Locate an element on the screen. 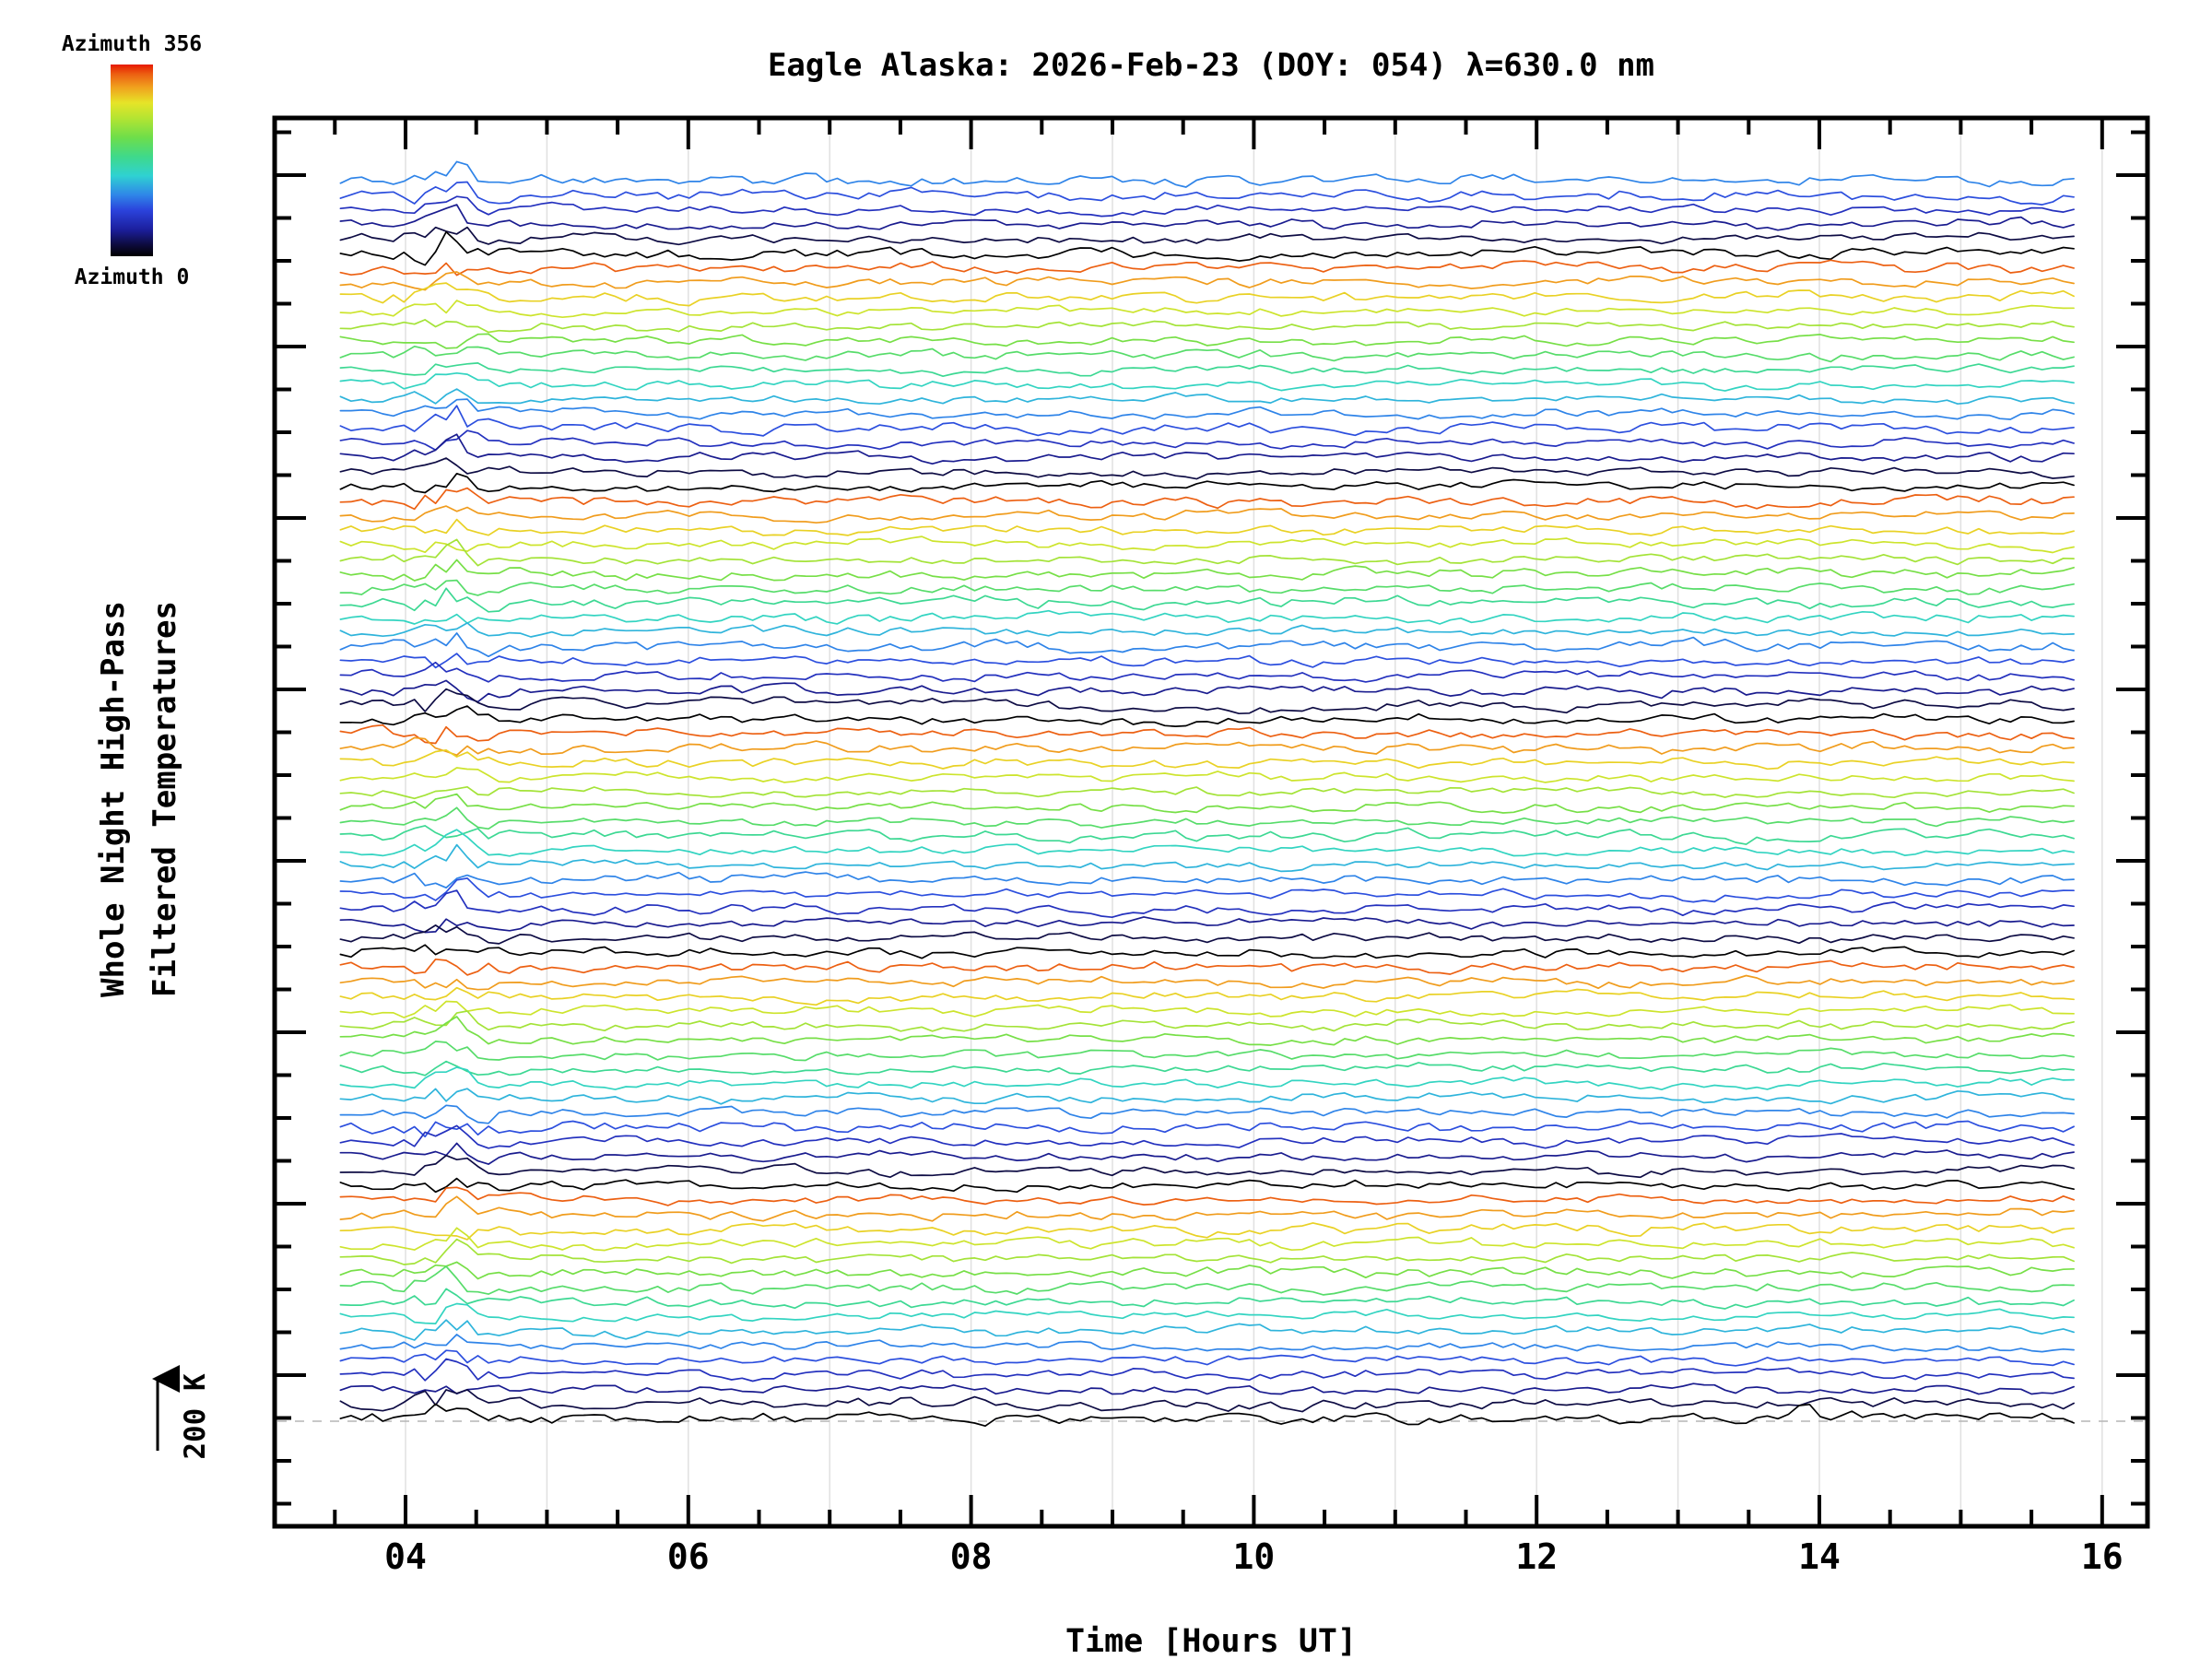 The width and height of the screenshot is (2212, 1659). colorbar-top-label: Azimuth 356 is located at coordinates (132, 44).